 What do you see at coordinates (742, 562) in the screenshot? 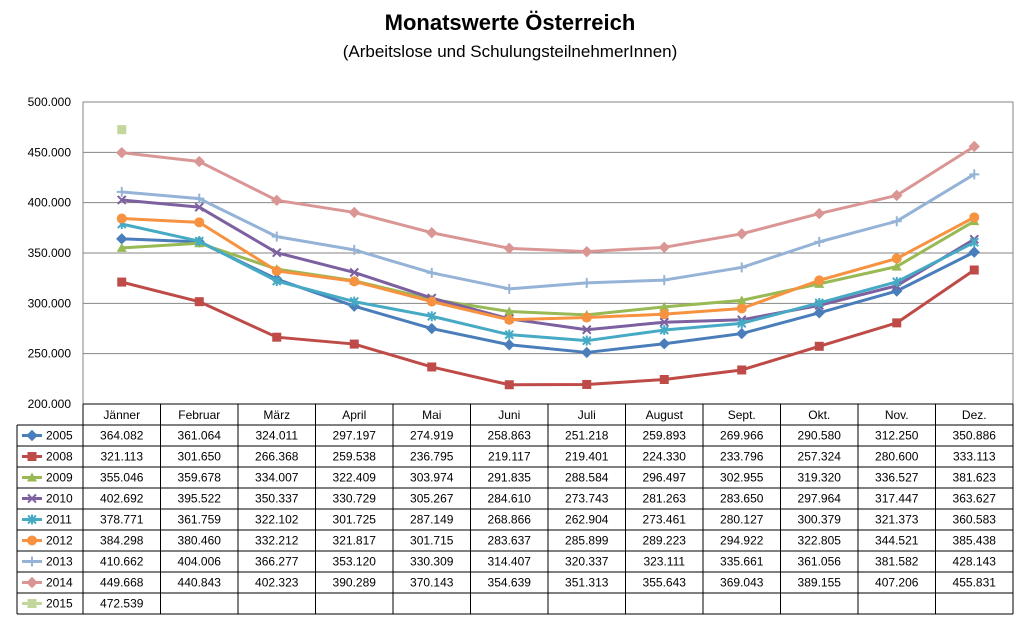
I see `data-label: 335.661` at bounding box center [742, 562].